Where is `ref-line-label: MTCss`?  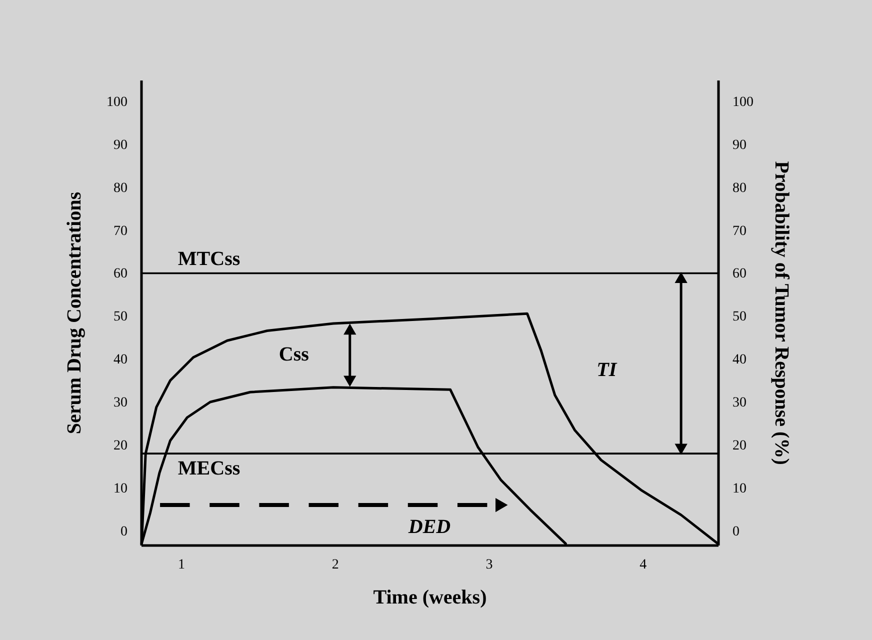
ref-line-label: MTCss is located at coordinates (209, 259).